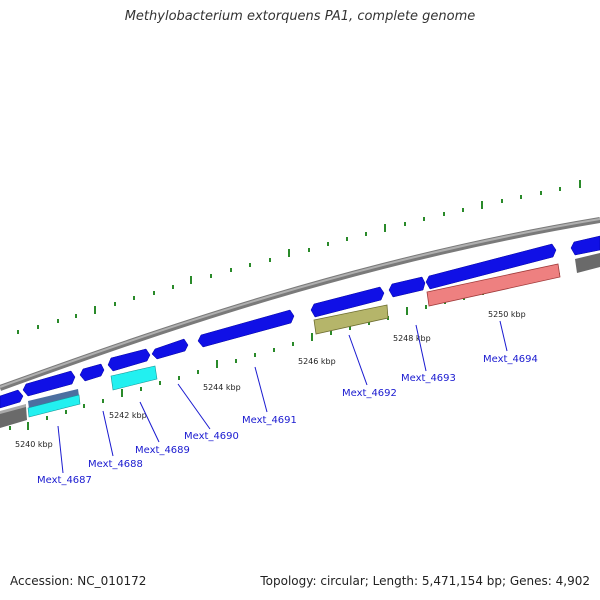 This screenshot has width=600, height=600. What do you see at coordinates (78, 581) in the screenshot?
I see `accession-label: Accession: NC_010172` at bounding box center [78, 581].